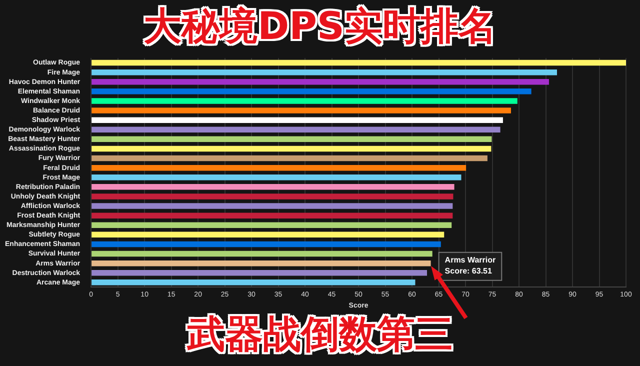  What do you see at coordinates (320, 334) in the screenshot?
I see `text: 武器战倒数第三` at bounding box center [320, 334].